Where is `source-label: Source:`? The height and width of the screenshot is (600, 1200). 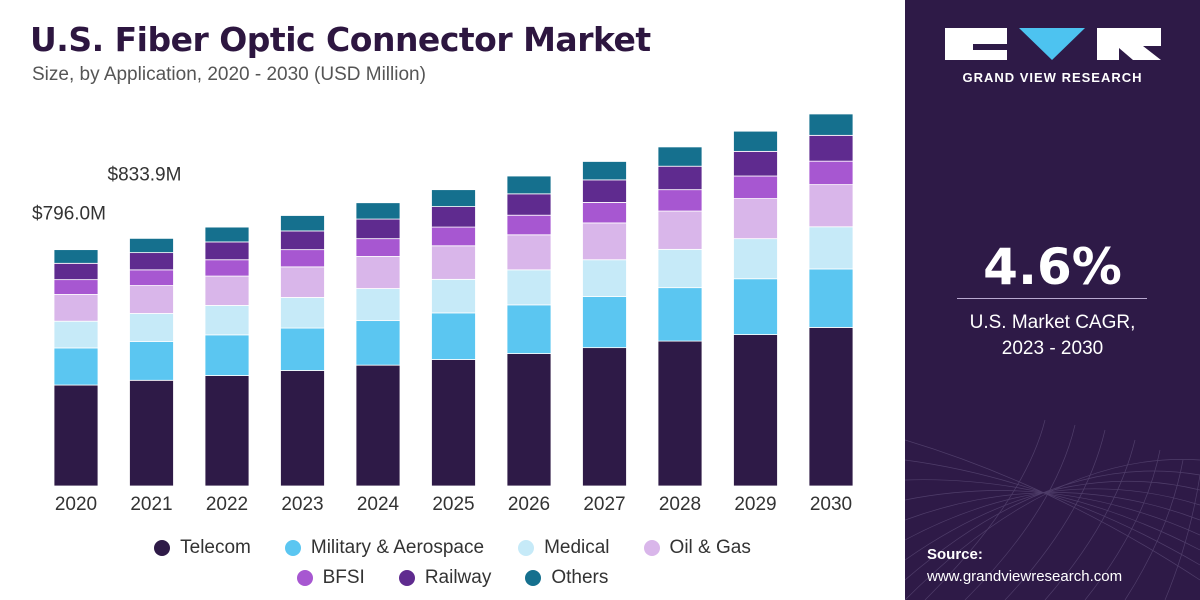
source-label: Source: is located at coordinates (955, 554).